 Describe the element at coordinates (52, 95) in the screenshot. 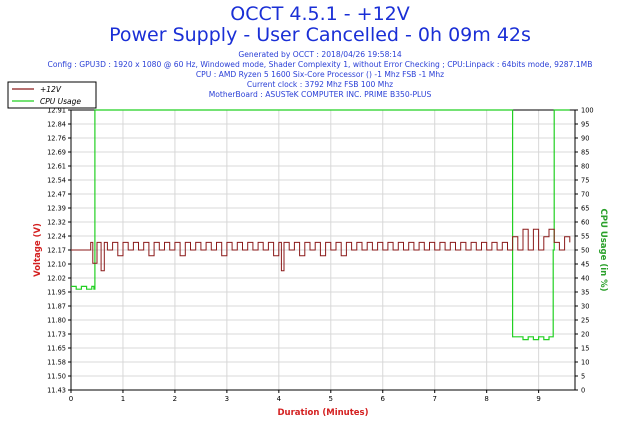

I see `legend-box` at that location.